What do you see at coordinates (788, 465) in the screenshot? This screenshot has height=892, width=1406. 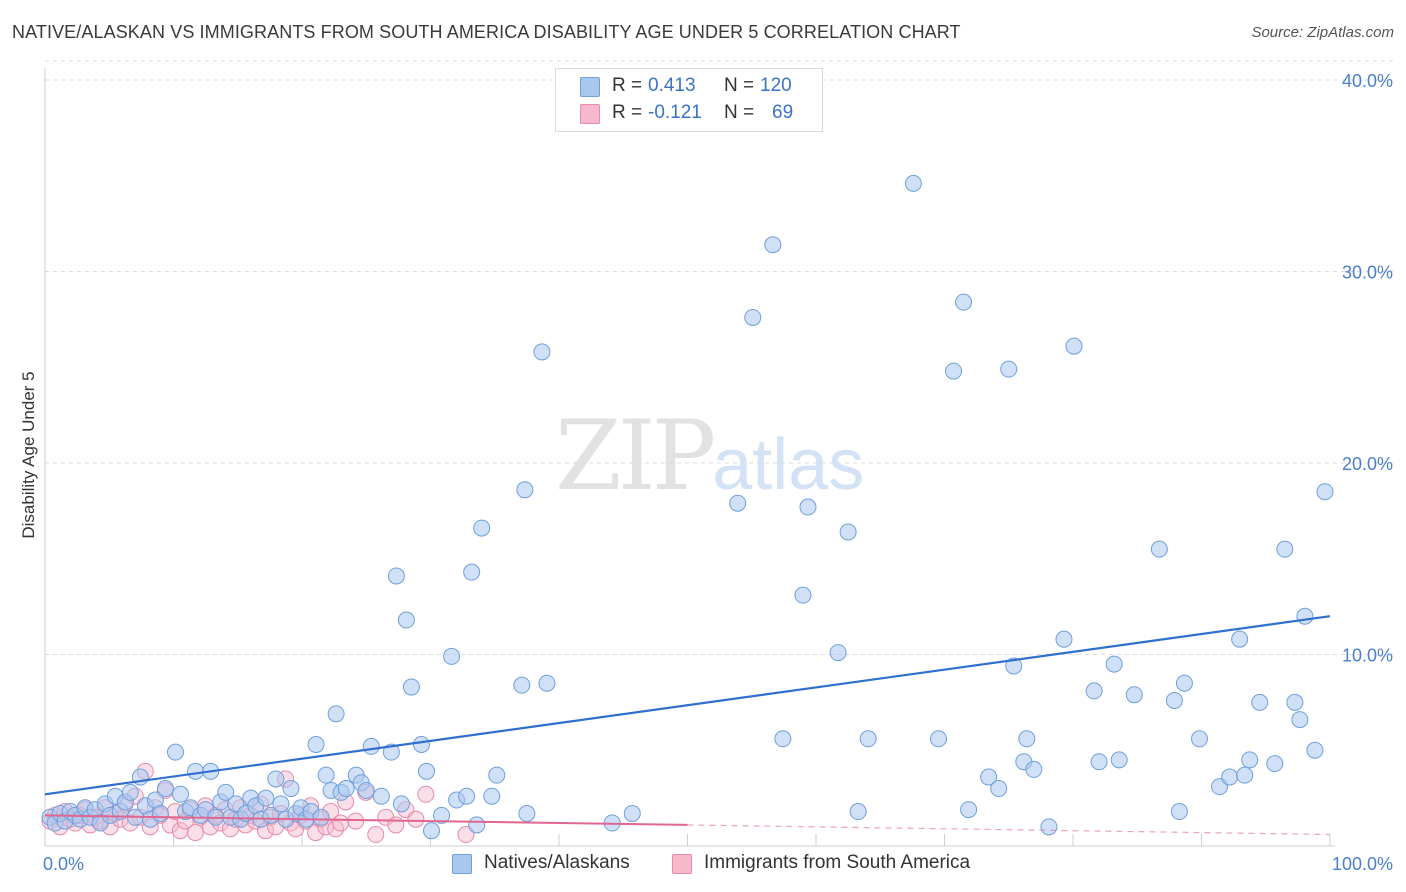 I see `watermark-atlas: atlas` at bounding box center [788, 465].